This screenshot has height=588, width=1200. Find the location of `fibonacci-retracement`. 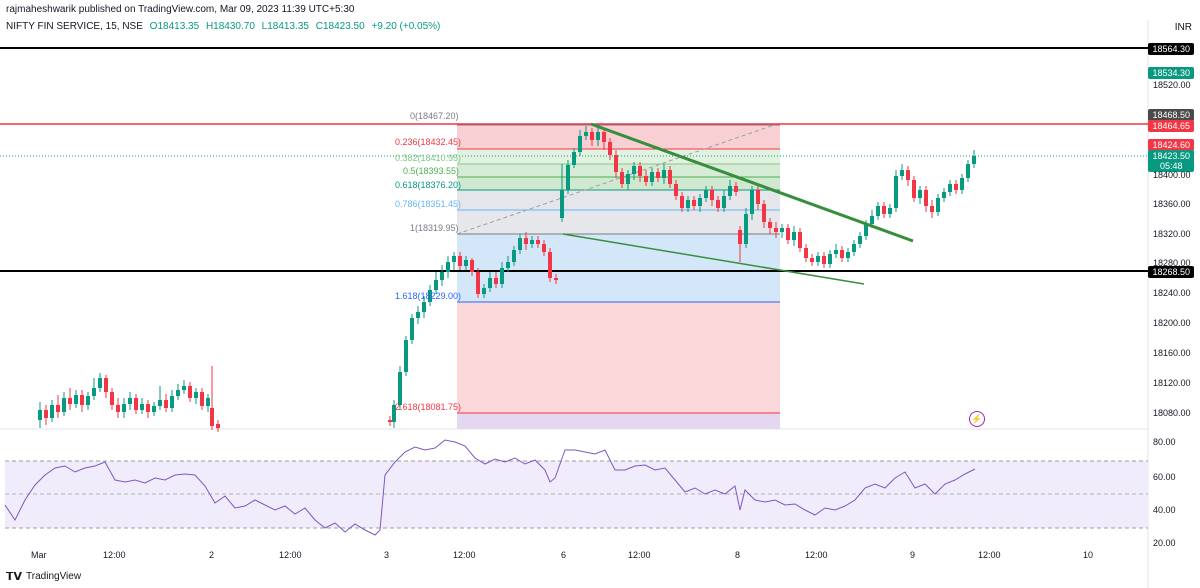

fibonacci-retracement is located at coordinates (618, 275).